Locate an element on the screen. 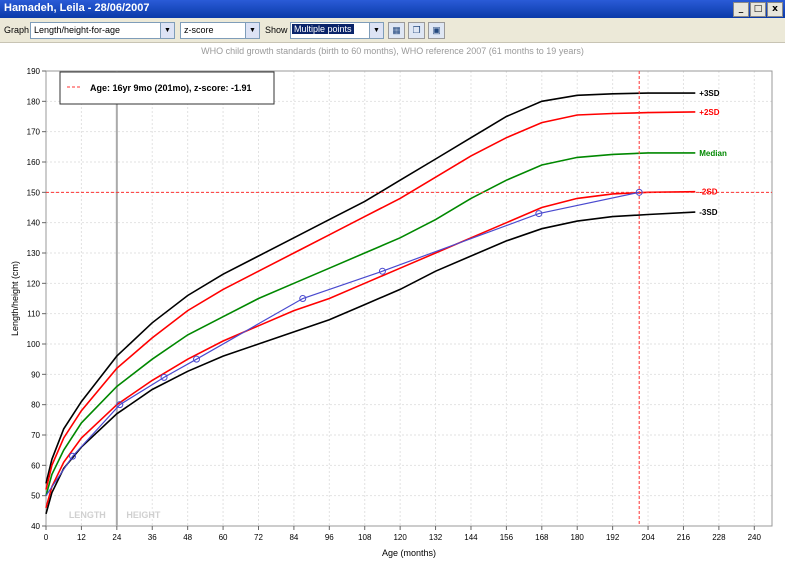 The height and width of the screenshot is (567, 785). window-title: Hamadeh, Leila - 28/06/2007 is located at coordinates (77, 8).